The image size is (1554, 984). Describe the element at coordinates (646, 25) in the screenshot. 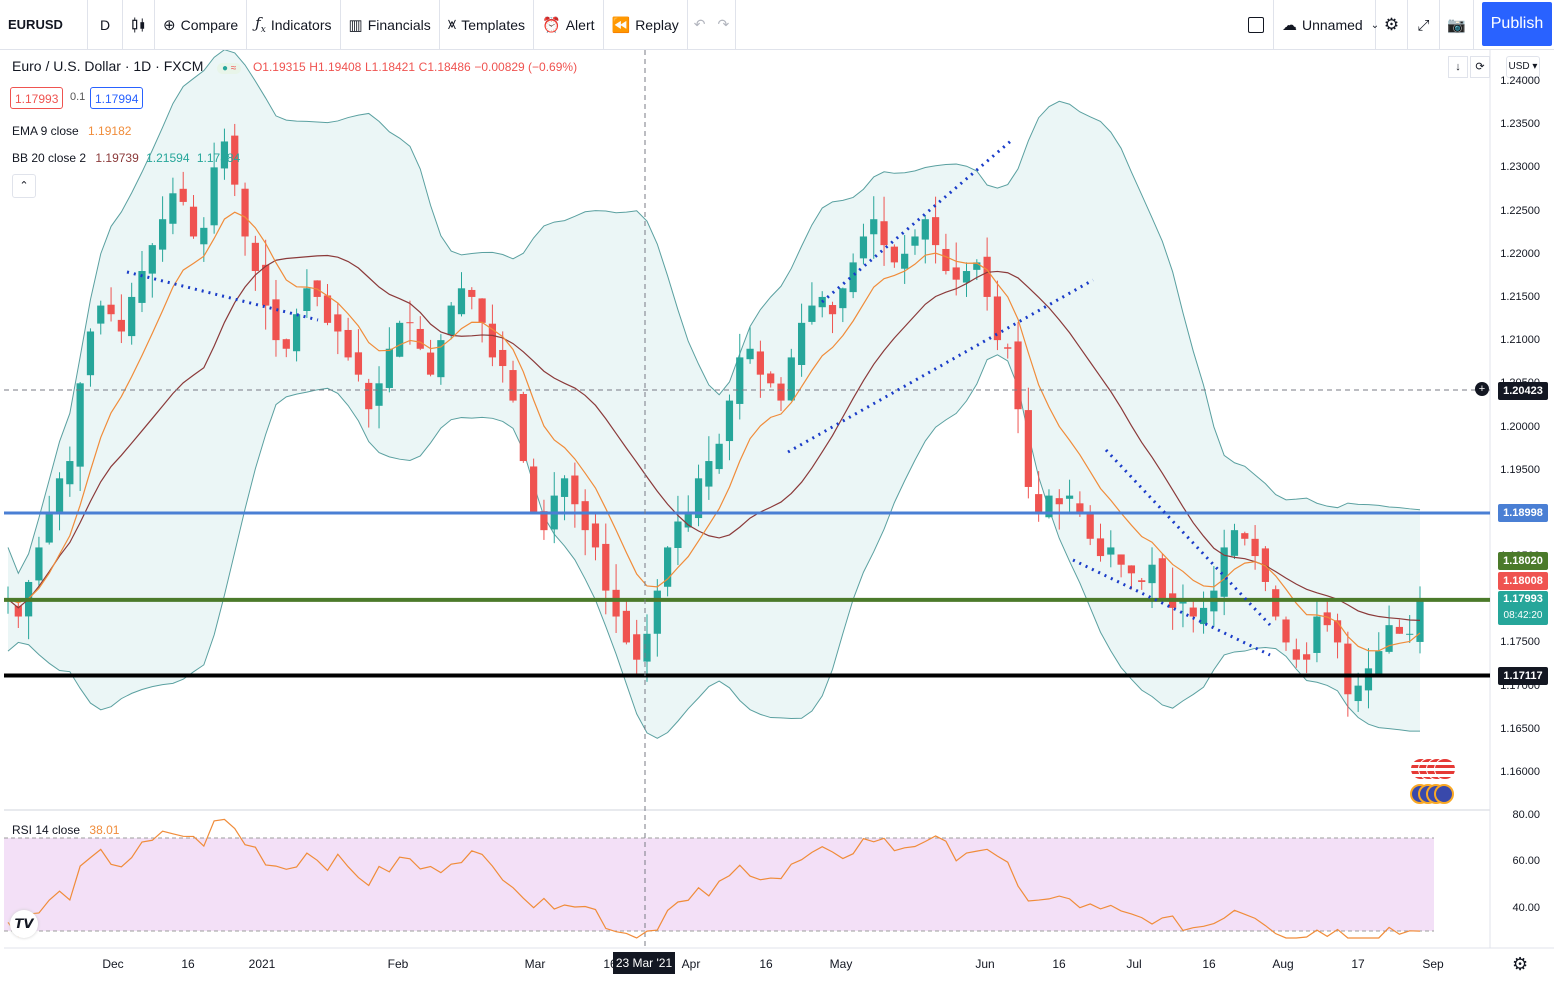

I see `replay-button: ⏪ Replay` at that location.